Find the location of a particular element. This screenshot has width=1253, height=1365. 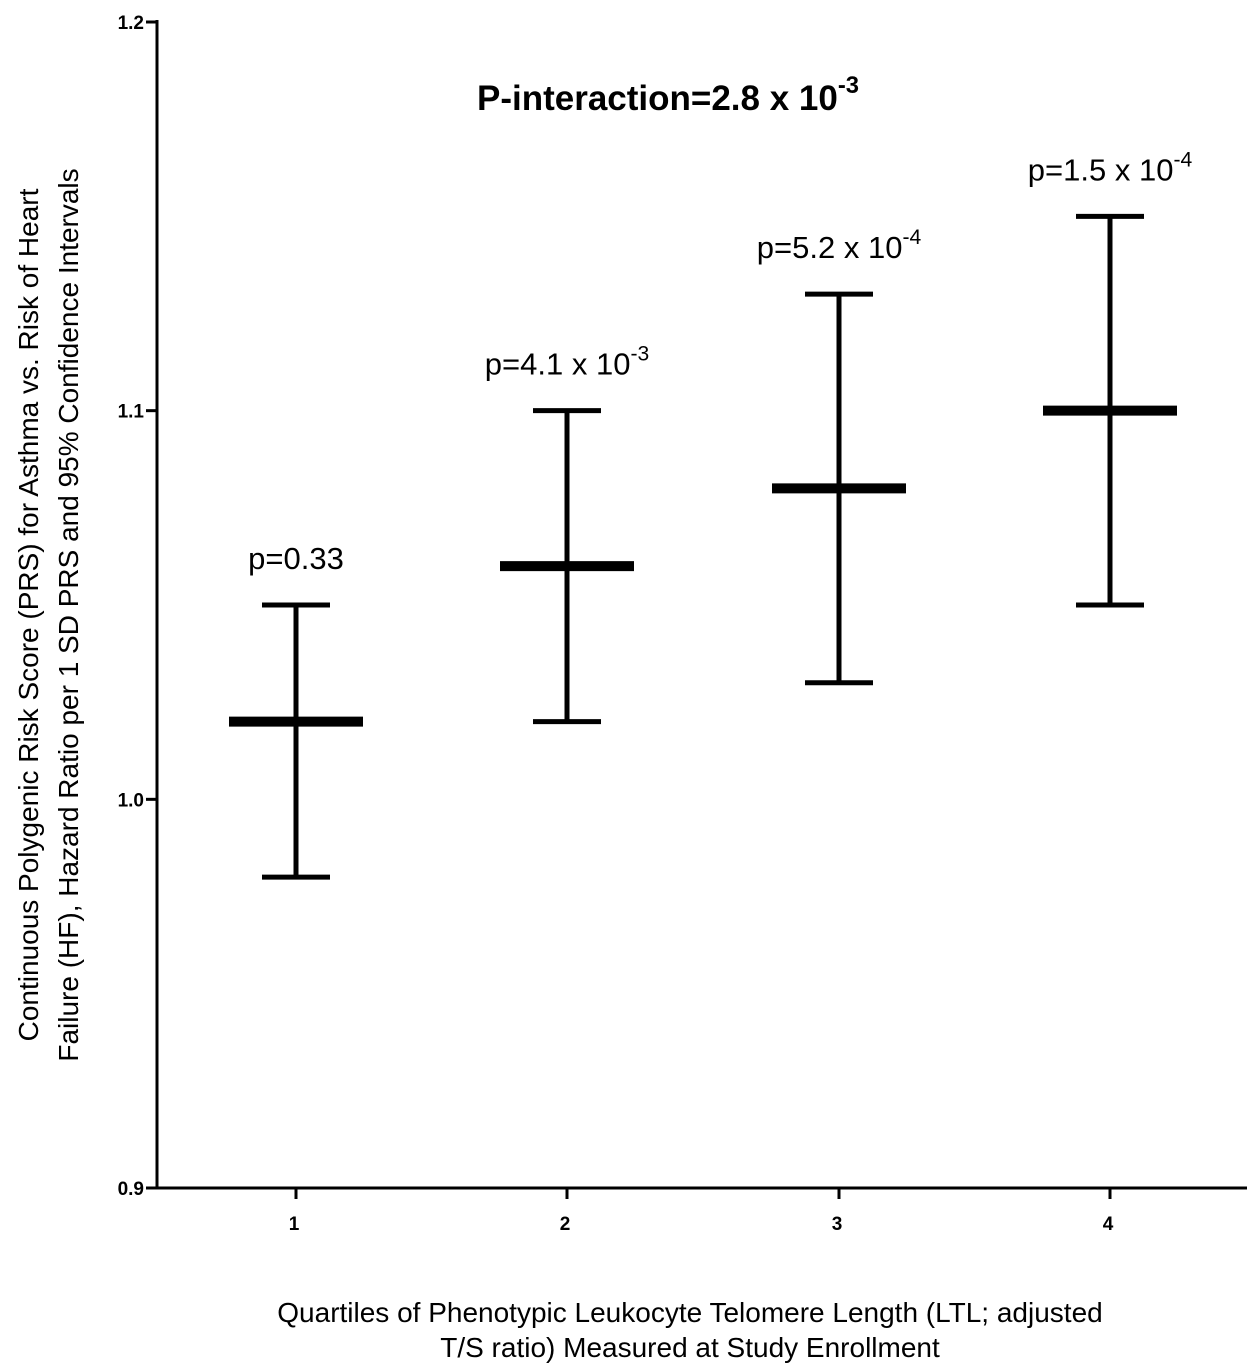

p-value-label-q4: p=1.5 x 10-4 is located at coordinates (1110, 167).